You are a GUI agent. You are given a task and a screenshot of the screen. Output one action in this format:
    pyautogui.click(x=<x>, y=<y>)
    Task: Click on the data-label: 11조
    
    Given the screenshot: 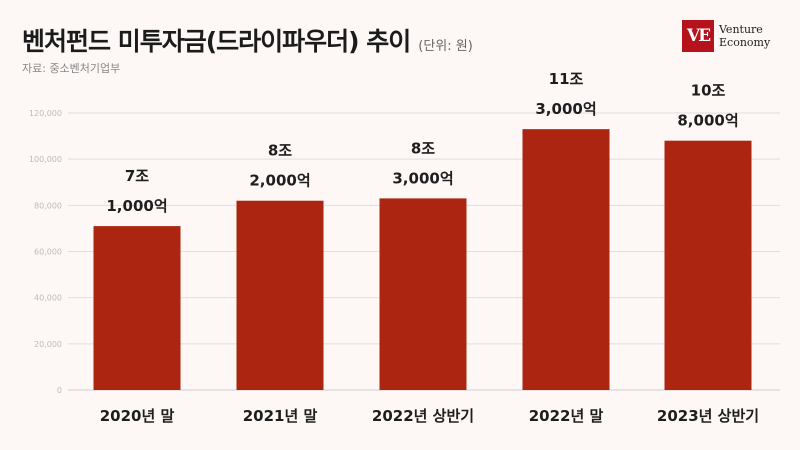 What is the action you would take?
    pyautogui.click(x=566, y=79)
    